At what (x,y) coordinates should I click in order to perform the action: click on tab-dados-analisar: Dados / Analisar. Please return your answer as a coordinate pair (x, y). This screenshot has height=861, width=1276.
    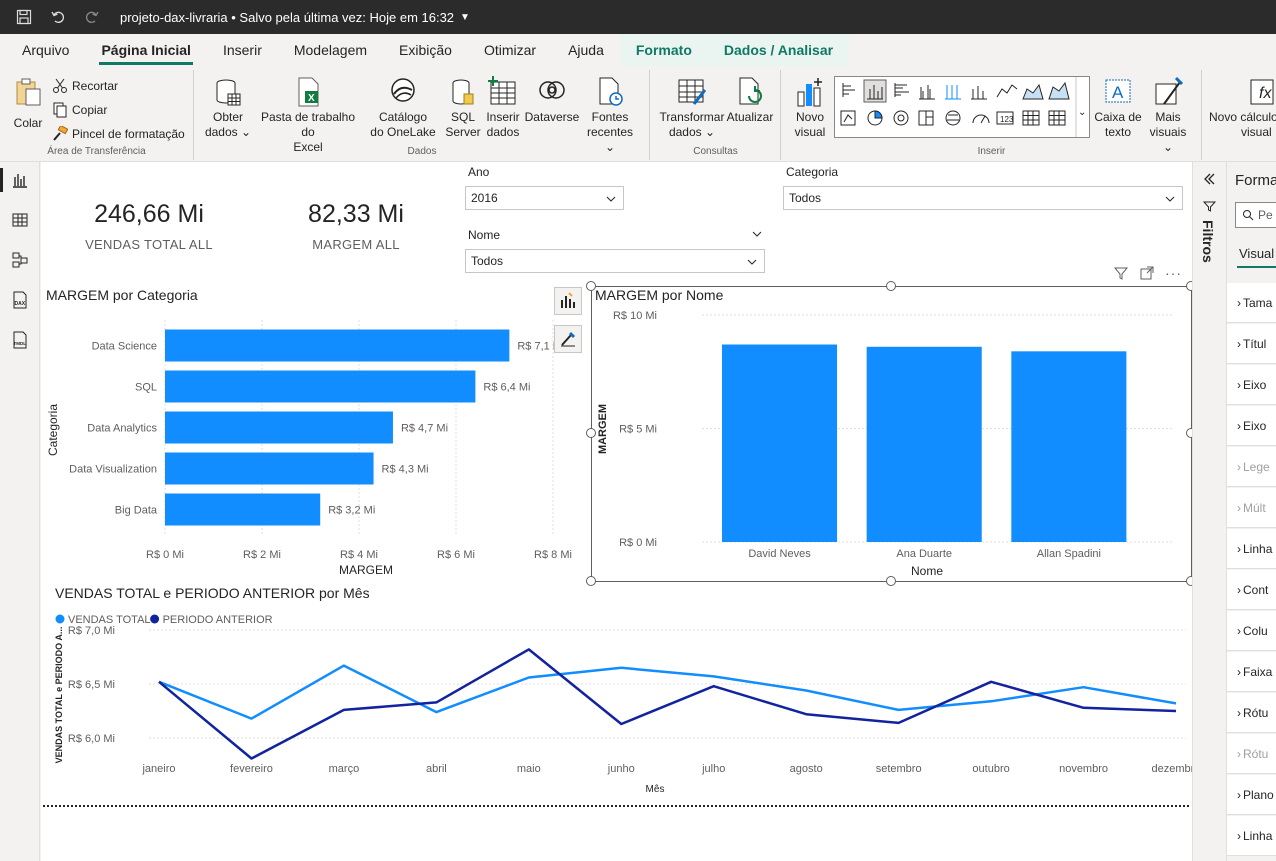
    Looking at the image, I should click on (778, 50).